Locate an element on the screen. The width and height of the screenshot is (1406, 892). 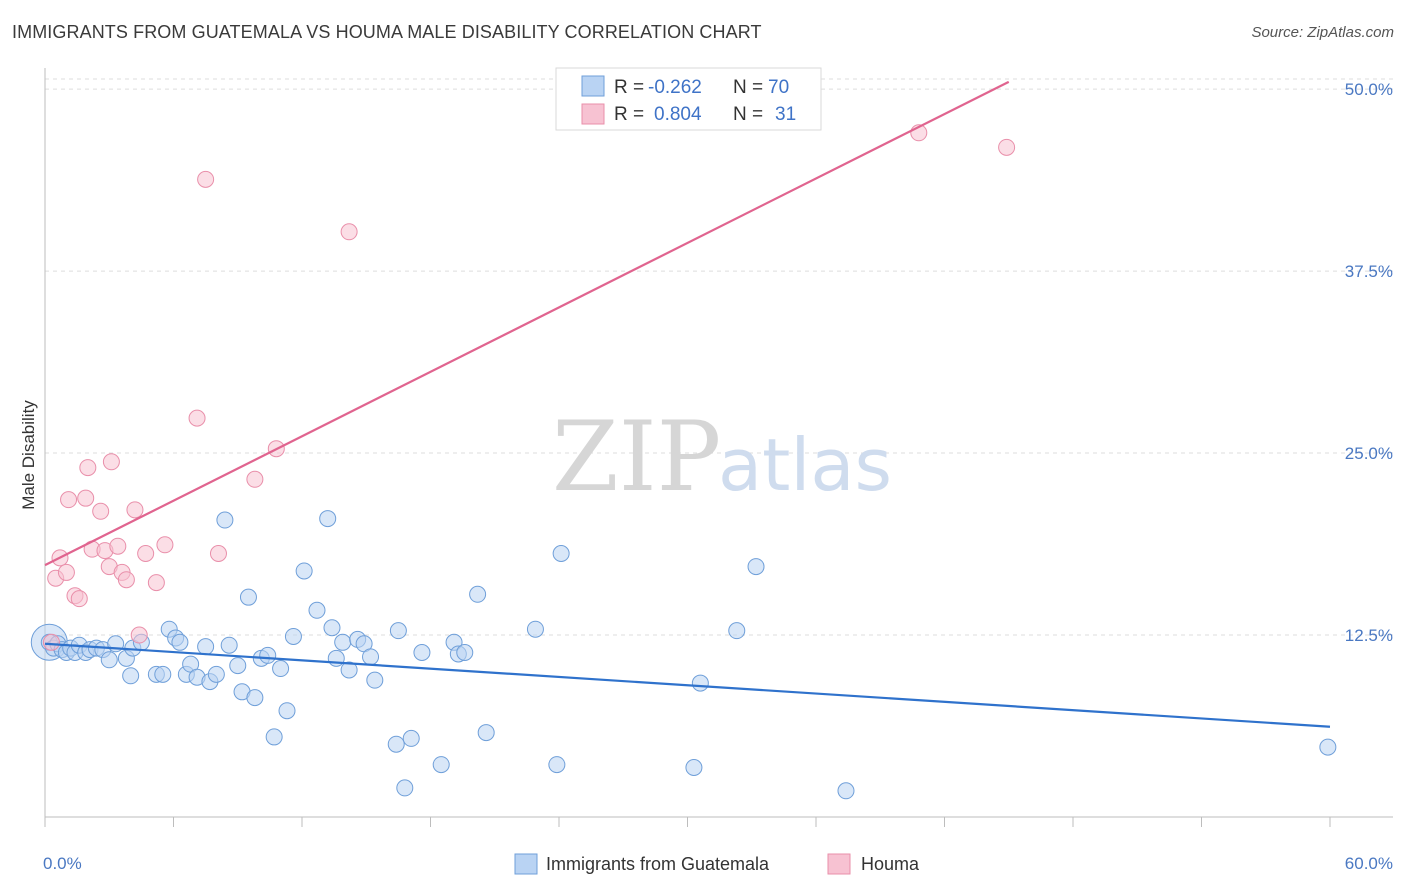
y-tick-label: 25.0% is located at coordinates (1369, 453).